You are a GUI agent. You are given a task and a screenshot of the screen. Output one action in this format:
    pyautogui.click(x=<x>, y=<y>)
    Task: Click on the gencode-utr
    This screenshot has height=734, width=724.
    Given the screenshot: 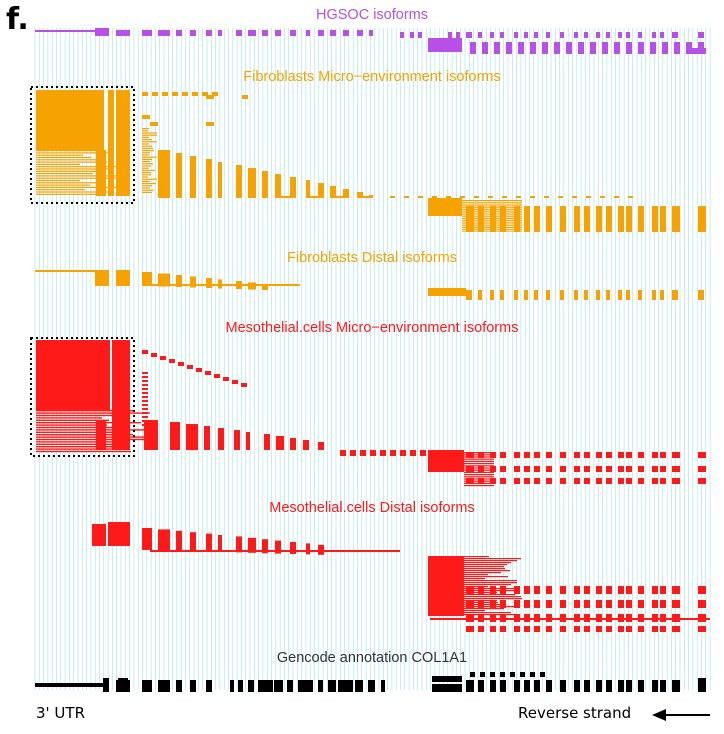 What is the action you would take?
    pyautogui.click(x=72, y=685)
    